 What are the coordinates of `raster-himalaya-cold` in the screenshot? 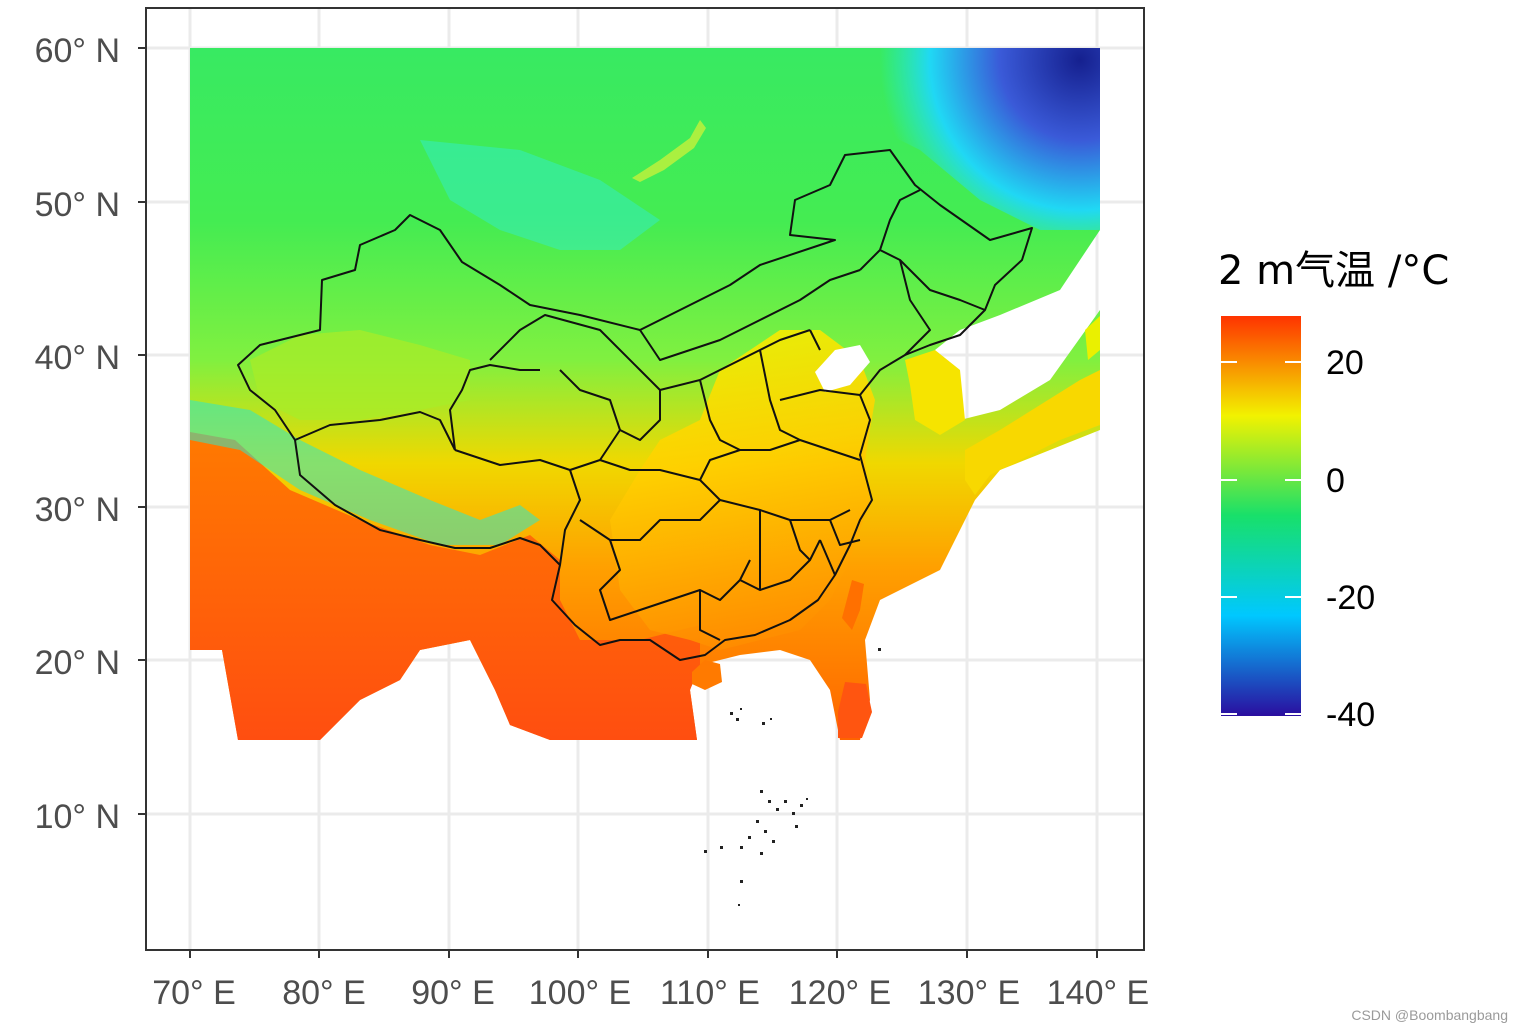 It's located at (365, 472).